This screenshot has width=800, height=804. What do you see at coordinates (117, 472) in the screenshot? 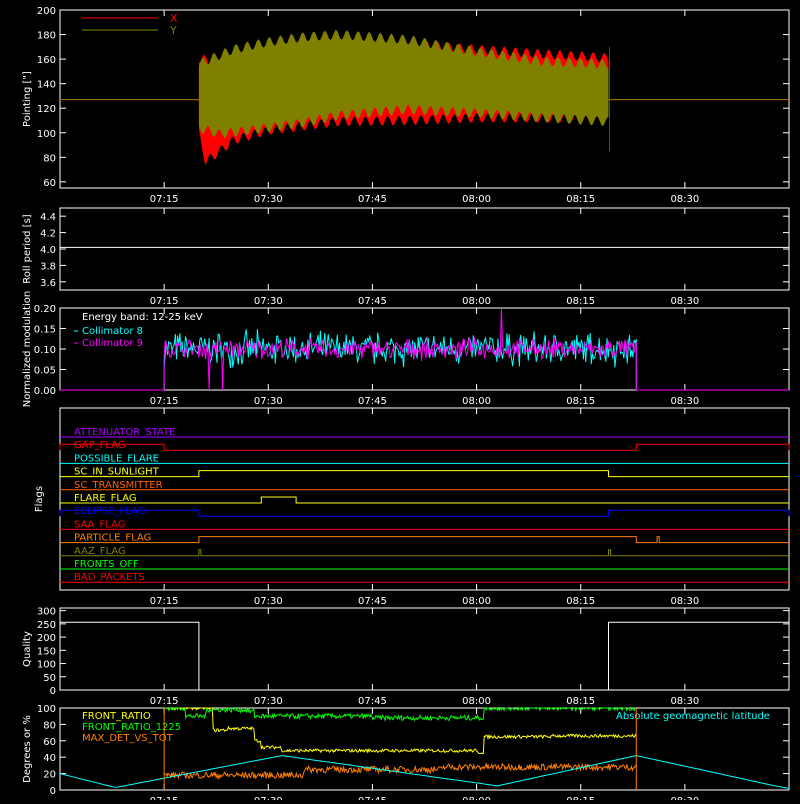
I see `flag-label-sc-in-sunlight: SC_IN_SUNLIGHT` at bounding box center [117, 472].